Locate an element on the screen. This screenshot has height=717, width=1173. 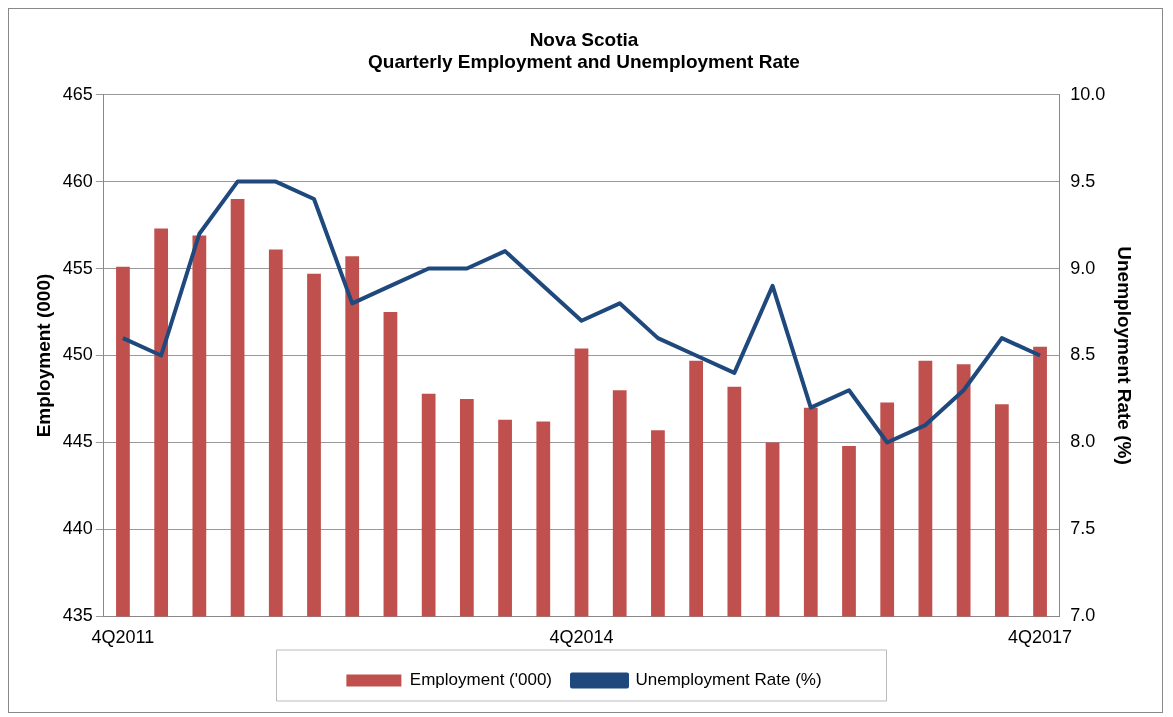
y2-tick-label: 7.0 is located at coordinates (1083, 615).